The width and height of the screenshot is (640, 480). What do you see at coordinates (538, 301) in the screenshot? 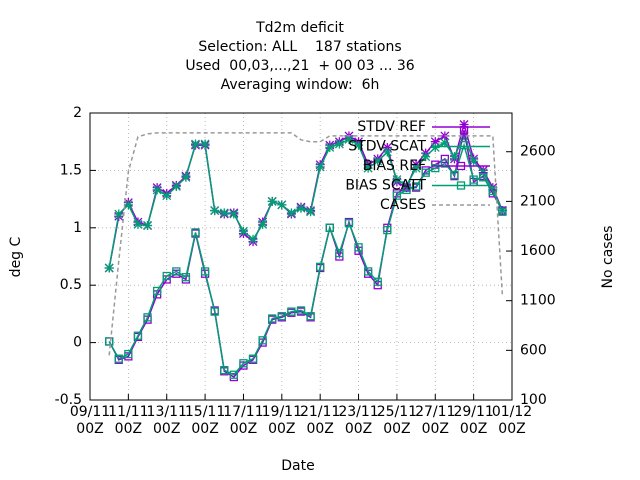
I see `y2-tick-label: 1100` at bounding box center [538, 301].